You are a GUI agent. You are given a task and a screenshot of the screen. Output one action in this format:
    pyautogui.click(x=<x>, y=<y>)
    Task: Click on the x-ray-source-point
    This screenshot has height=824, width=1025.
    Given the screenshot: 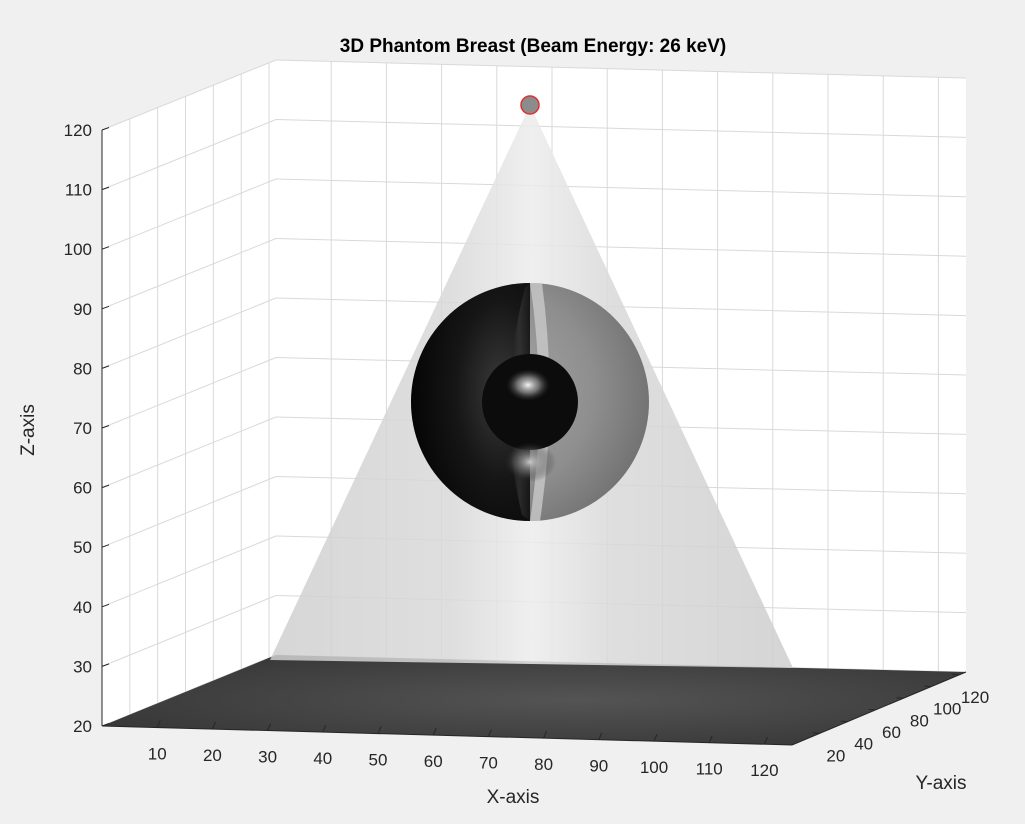 What is the action you would take?
    pyautogui.click(x=530, y=105)
    